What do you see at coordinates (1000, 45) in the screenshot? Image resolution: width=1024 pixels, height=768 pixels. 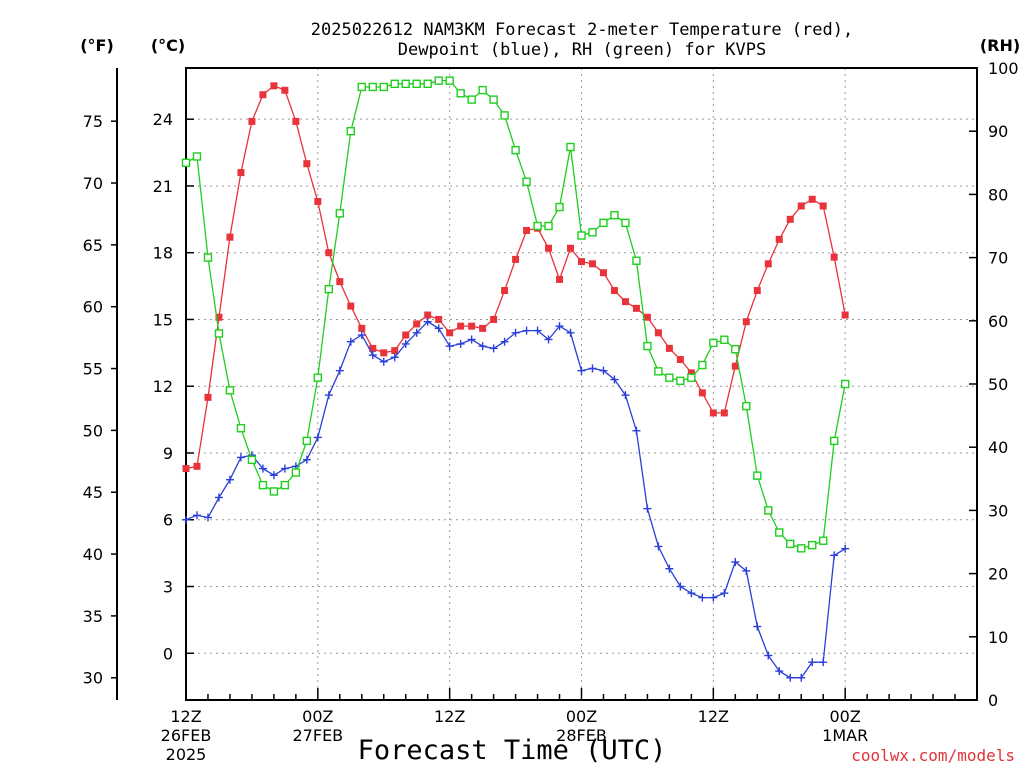 I see `rh-unit-label: (RH)` at bounding box center [1000, 45].